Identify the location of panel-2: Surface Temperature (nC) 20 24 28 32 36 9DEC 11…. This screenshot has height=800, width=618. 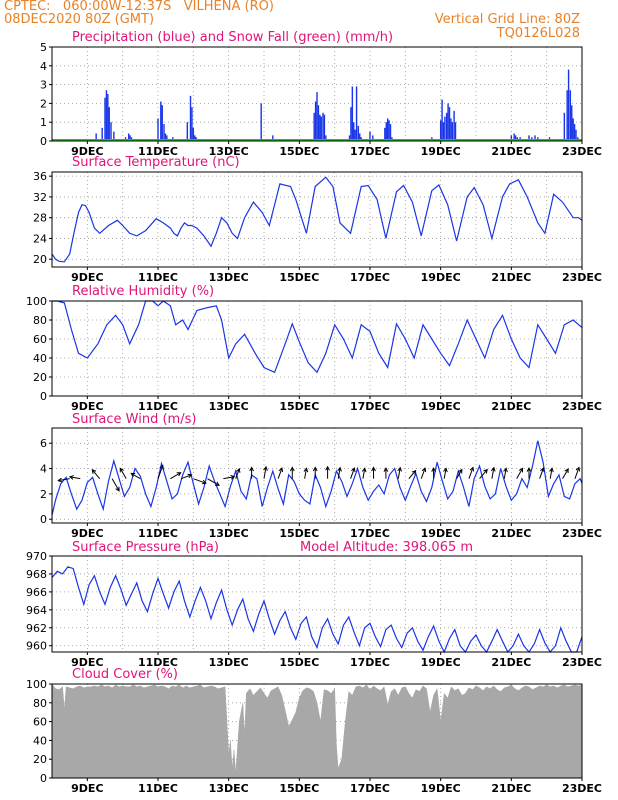
(317, 219).